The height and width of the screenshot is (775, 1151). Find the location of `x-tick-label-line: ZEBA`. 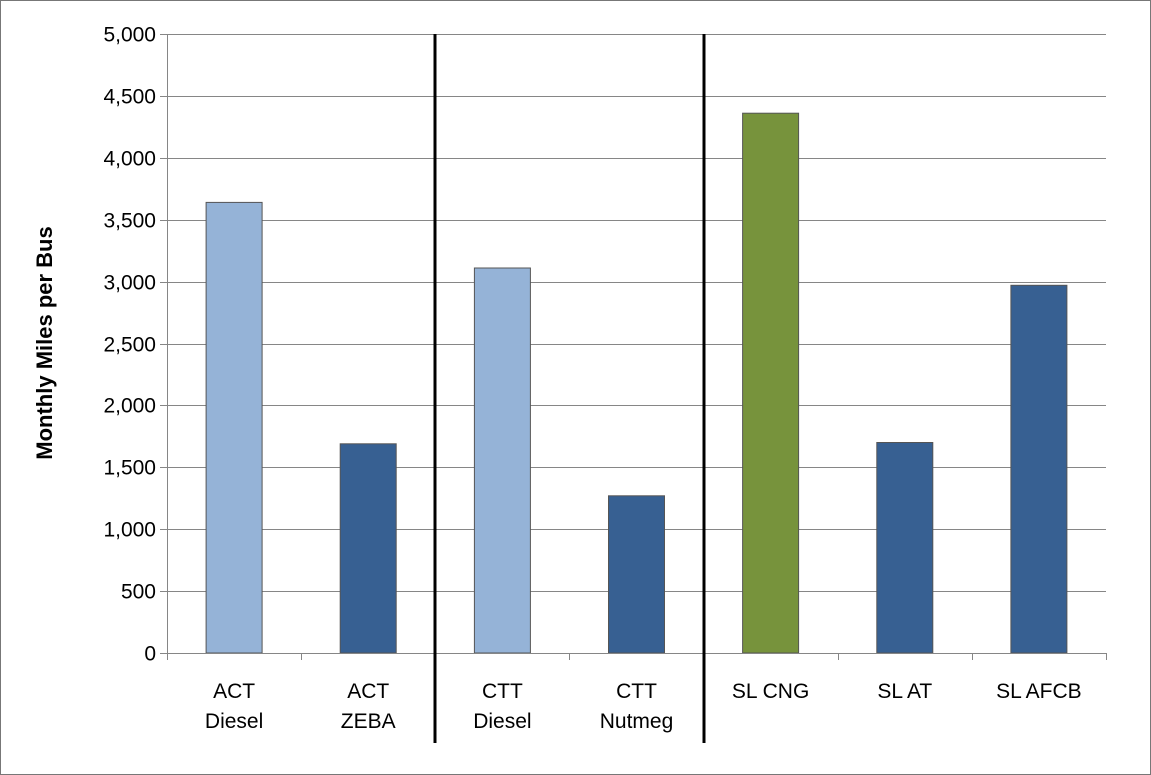

x-tick-label-line: ZEBA is located at coordinates (368, 721).